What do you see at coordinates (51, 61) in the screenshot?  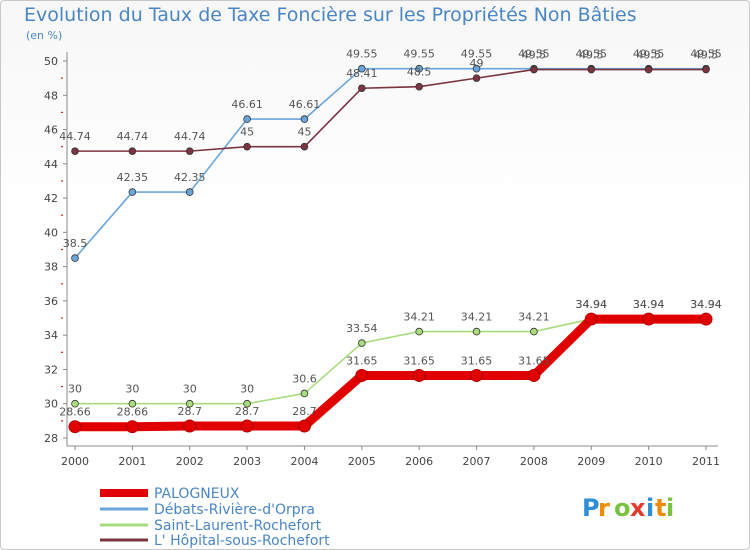 I see `y-tick-label: 50` at bounding box center [51, 61].